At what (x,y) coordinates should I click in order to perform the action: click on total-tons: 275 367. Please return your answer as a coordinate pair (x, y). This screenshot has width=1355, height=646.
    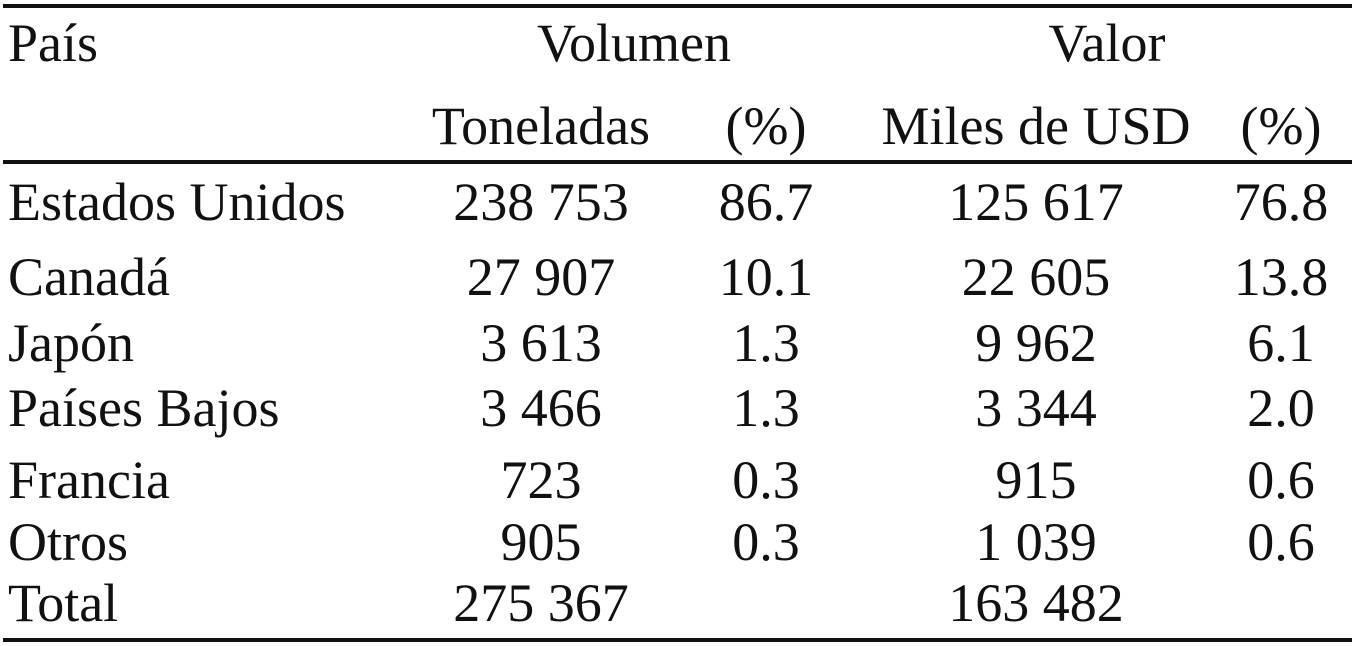
    Looking at the image, I should click on (541, 603).